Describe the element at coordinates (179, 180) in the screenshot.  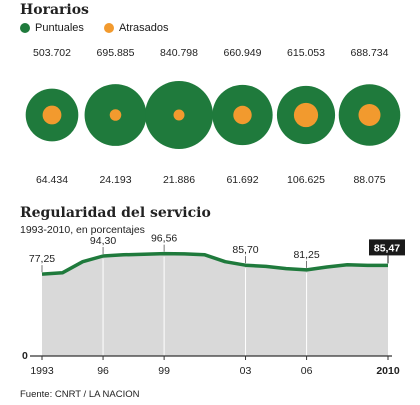
I see `label-atrasados: 21.886` at that location.